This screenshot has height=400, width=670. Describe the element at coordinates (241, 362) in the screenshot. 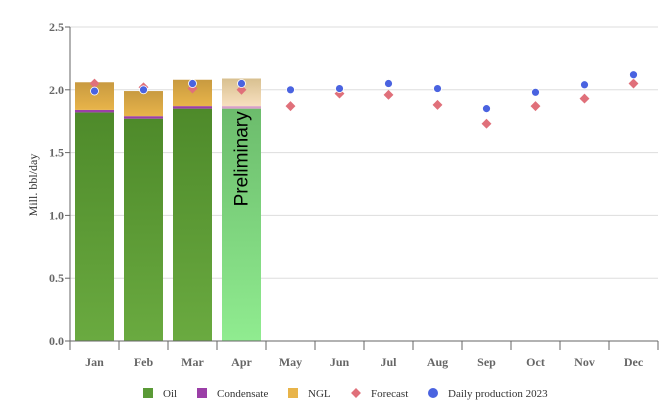

I see `x-tick-label: Apr` at that location.